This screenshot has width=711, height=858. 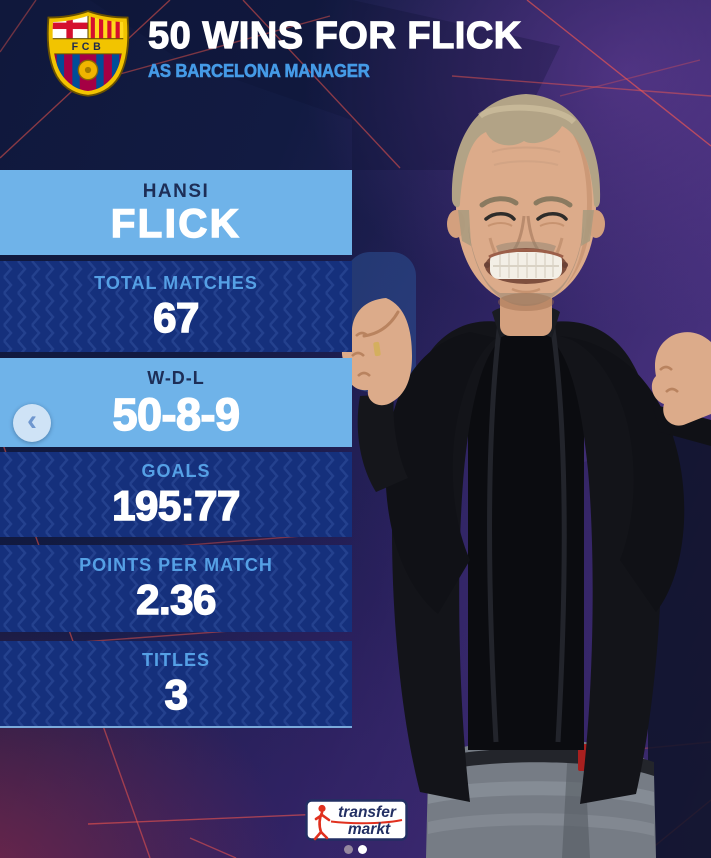 I want to click on stat-label: GOALS, so click(x=176, y=471).